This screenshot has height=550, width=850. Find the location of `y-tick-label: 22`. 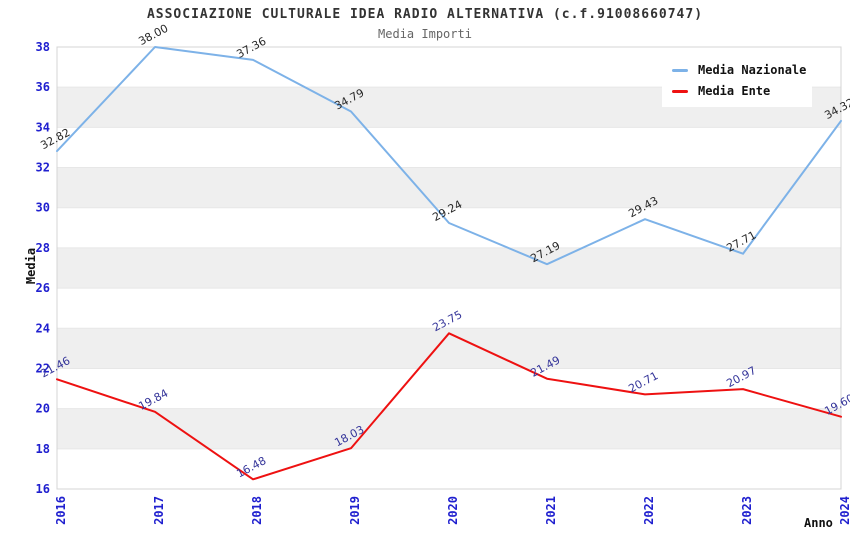

y-tick-label: 22 is located at coordinates (43, 368).